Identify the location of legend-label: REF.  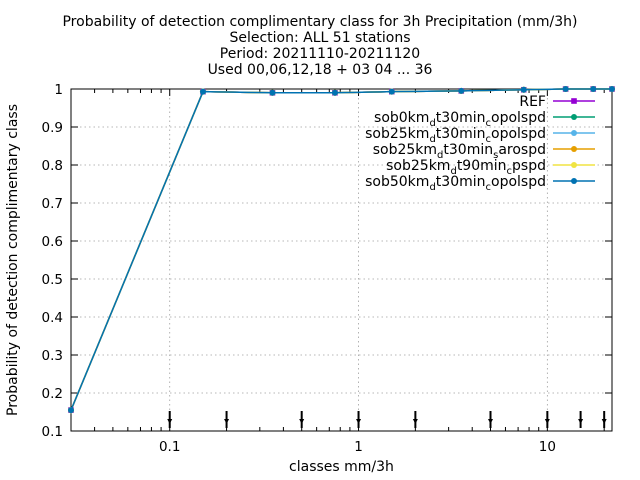
(532, 102).